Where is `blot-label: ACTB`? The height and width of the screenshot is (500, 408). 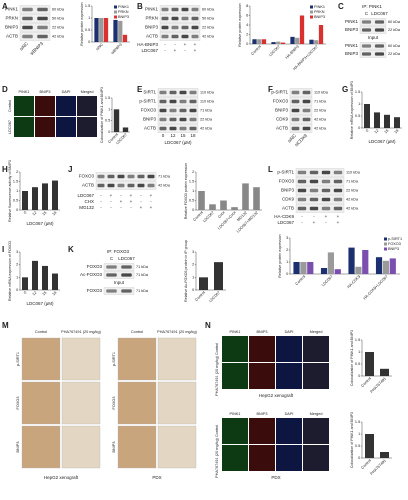 blot-label: ACTB is located at coordinates (152, 36).